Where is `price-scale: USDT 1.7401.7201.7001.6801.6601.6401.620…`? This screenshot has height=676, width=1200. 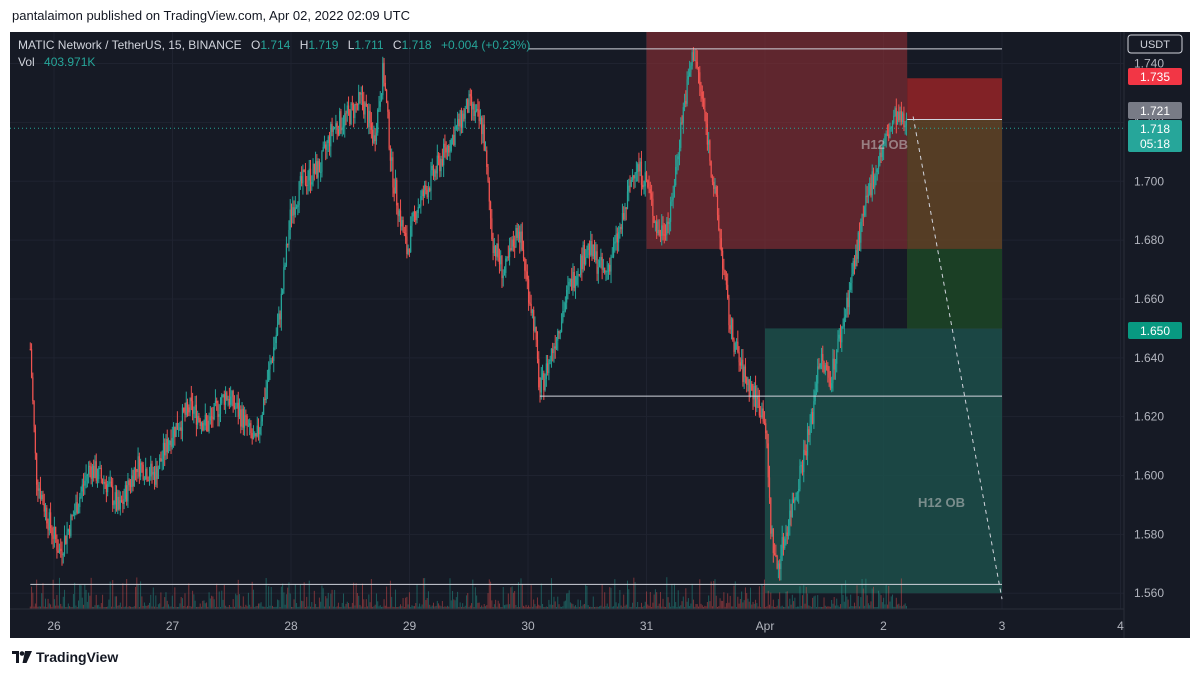
price-scale: USDT 1.7401.7201.7001.6801.6601.6401.620… is located at coordinates (1153, 335).